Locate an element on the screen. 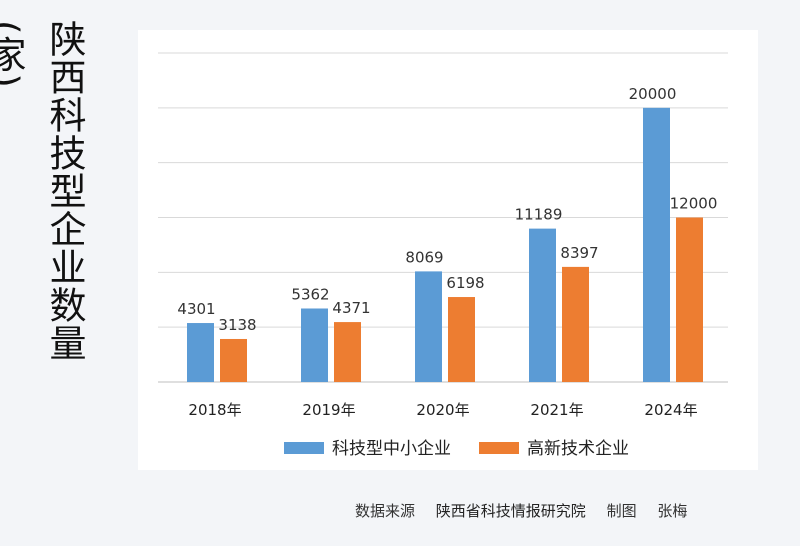 The width and height of the screenshot is (800, 546). data-label: 4371 is located at coordinates (351, 308).